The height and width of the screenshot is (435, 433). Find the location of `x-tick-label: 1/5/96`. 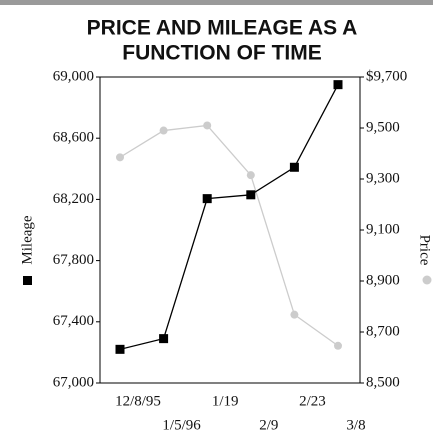

x-tick-label: 1/5/96 is located at coordinates (181, 425).